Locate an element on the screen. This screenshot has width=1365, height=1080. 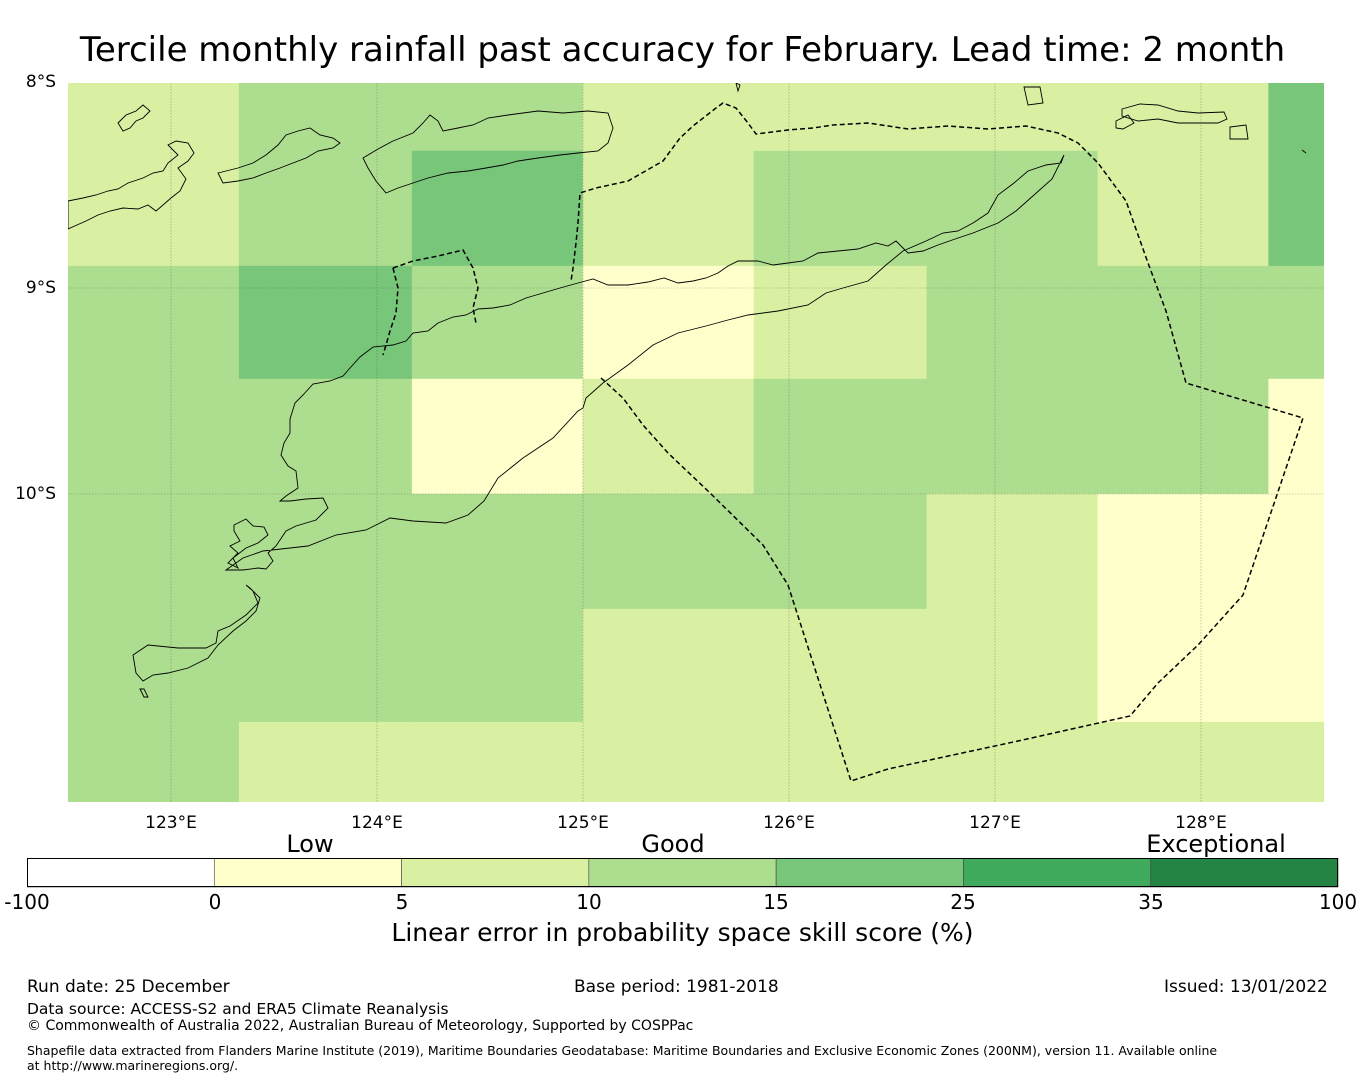
lon-label-123e: 123°E is located at coordinates (171, 823).